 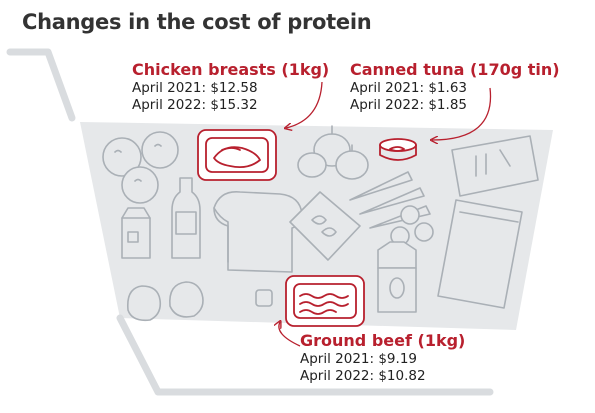 I want to click on tuna-leader-arrow, so click(x=462, y=113).